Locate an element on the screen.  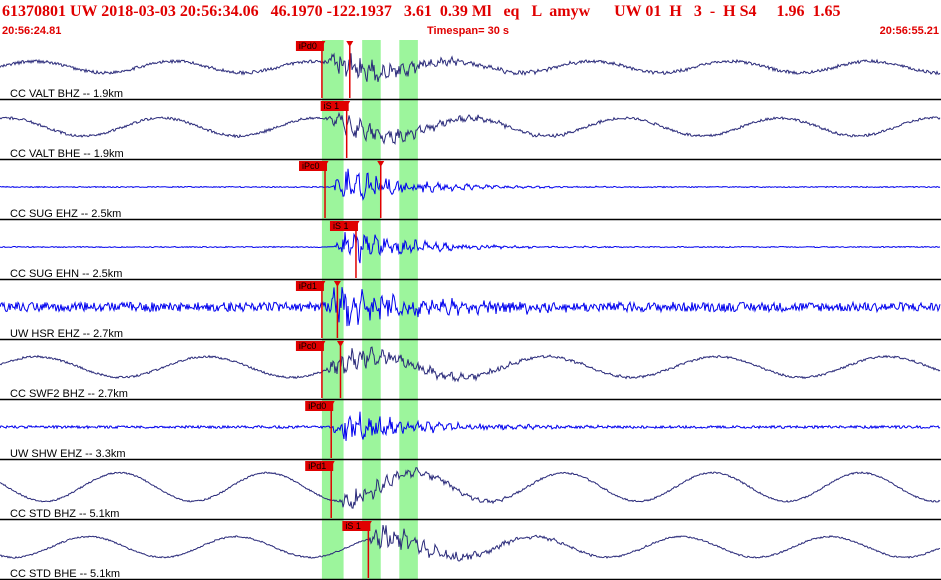
channel-label: CC STD BHZ -- 5.1km is located at coordinates (64, 514).